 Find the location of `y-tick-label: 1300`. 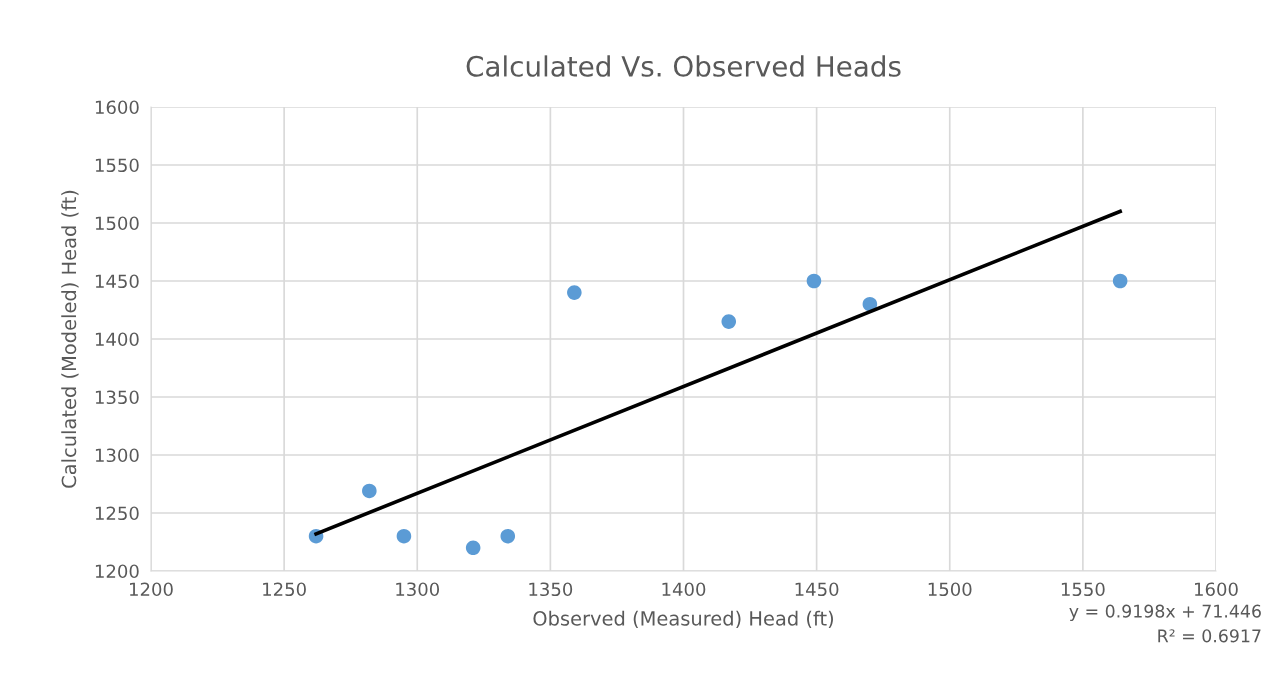

y-tick-label: 1300 is located at coordinates (117, 455).